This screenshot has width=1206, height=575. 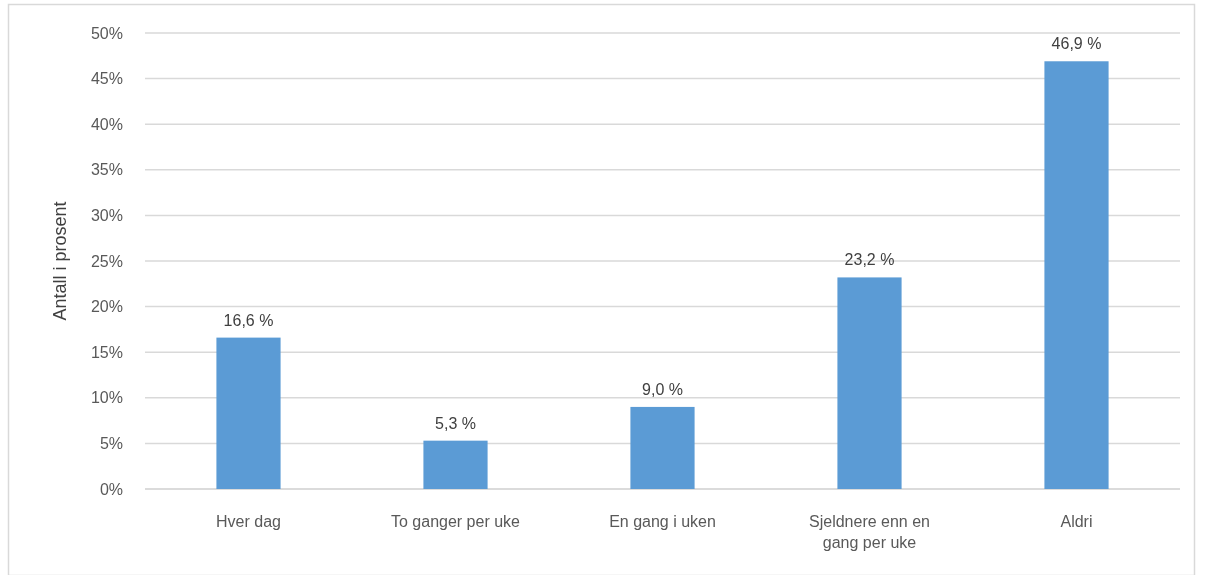 I want to click on data-label: 23,2 %, so click(x=869, y=260).